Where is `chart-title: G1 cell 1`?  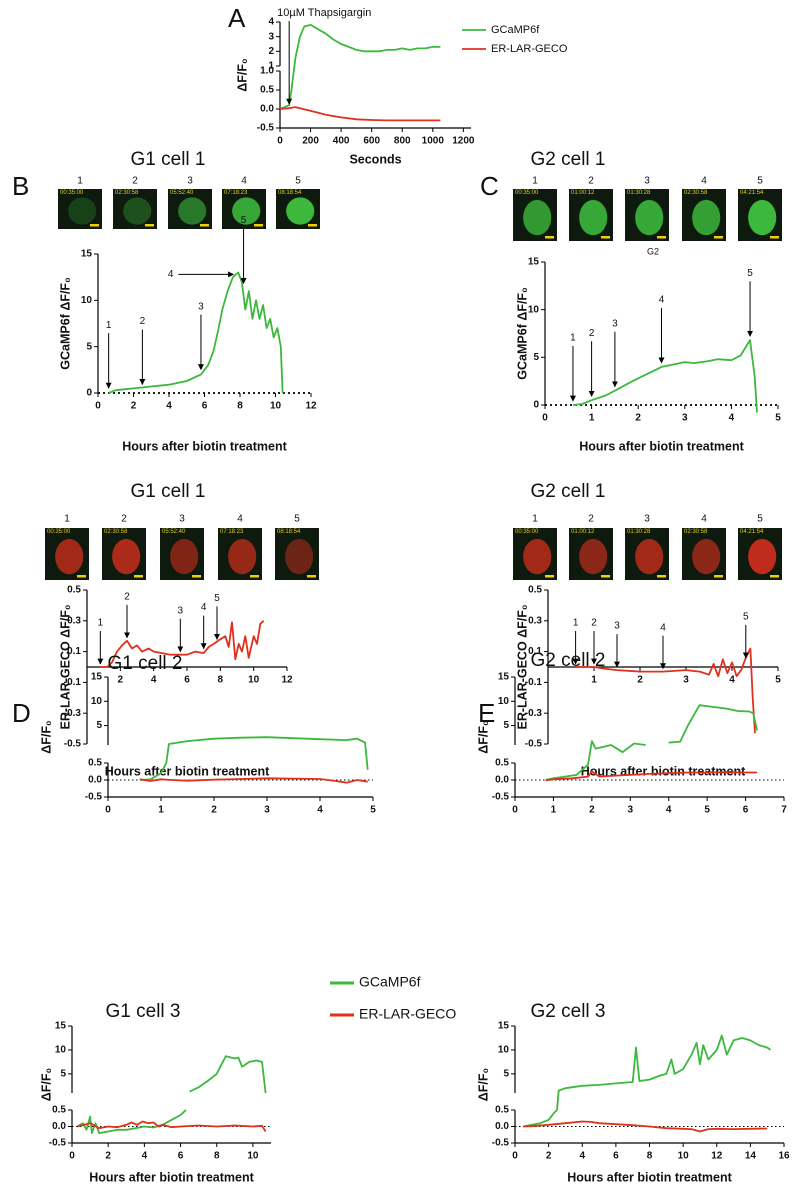
chart-title: G1 cell 1 is located at coordinates (168, 159).